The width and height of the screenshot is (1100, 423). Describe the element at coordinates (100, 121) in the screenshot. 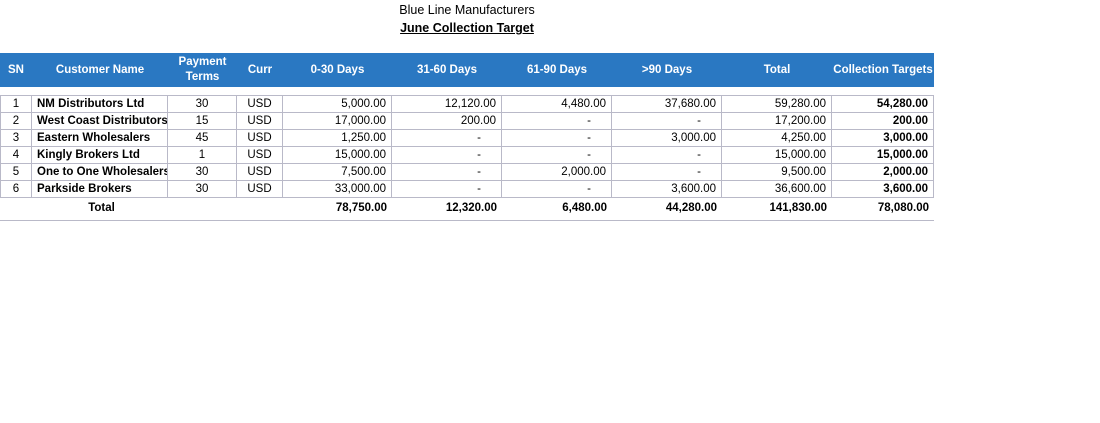

I see `cell: West Coast Distributors` at that location.